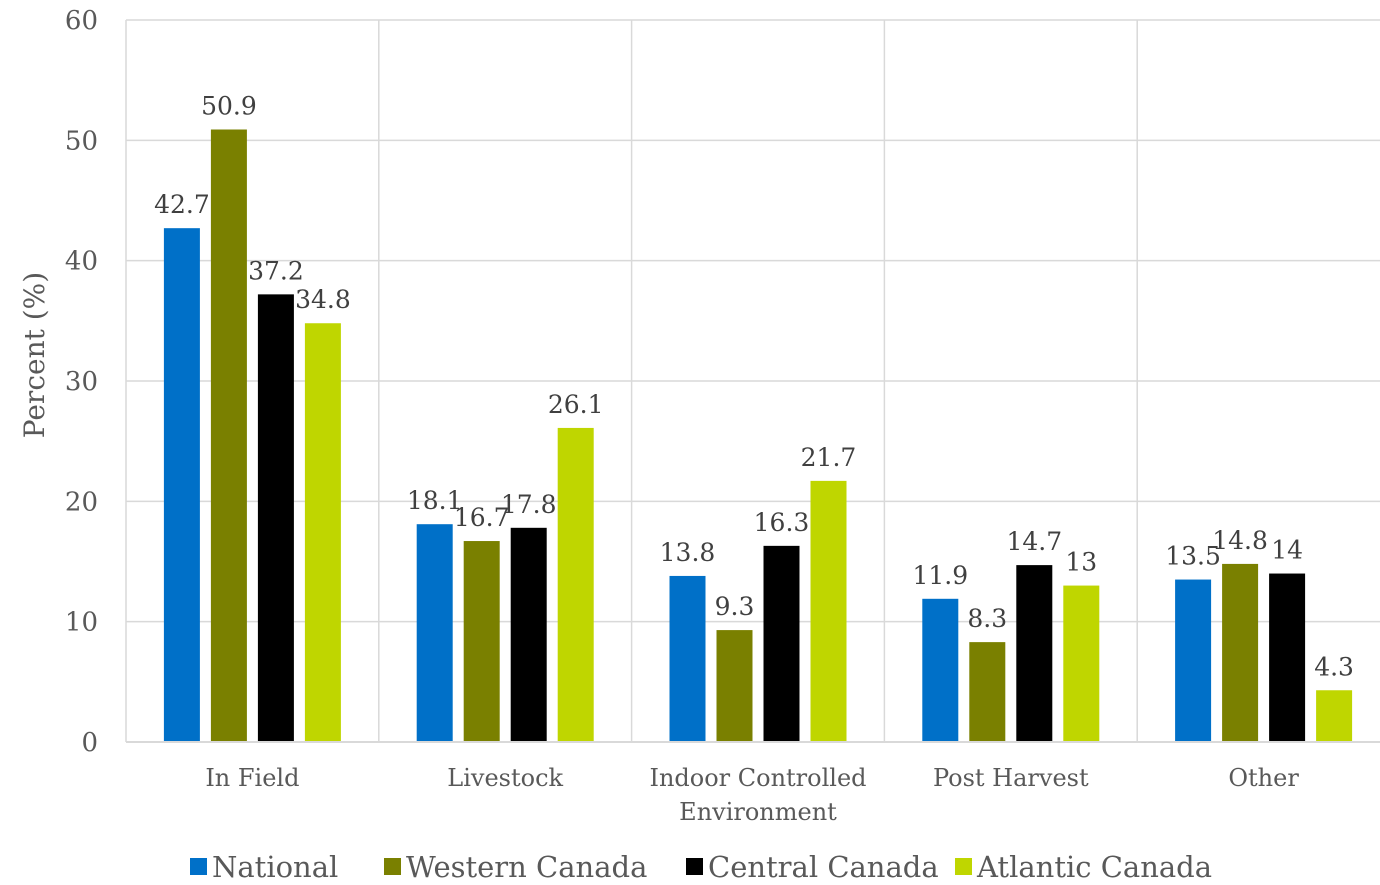  I want to click on y-tick-label: 0, so click(89, 743).